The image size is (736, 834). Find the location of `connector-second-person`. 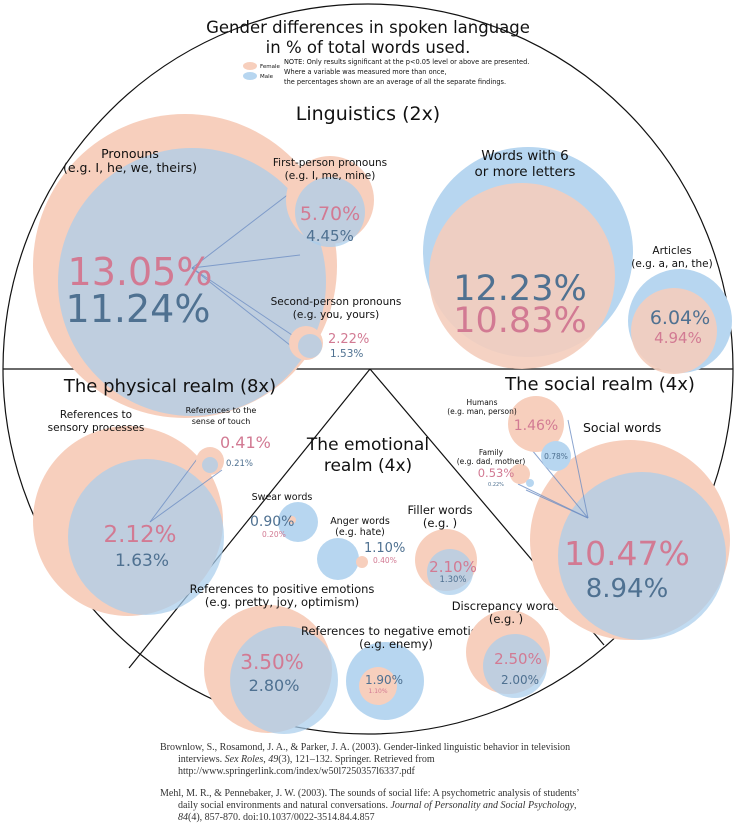

connector-second-person is located at coordinates (246, 310).